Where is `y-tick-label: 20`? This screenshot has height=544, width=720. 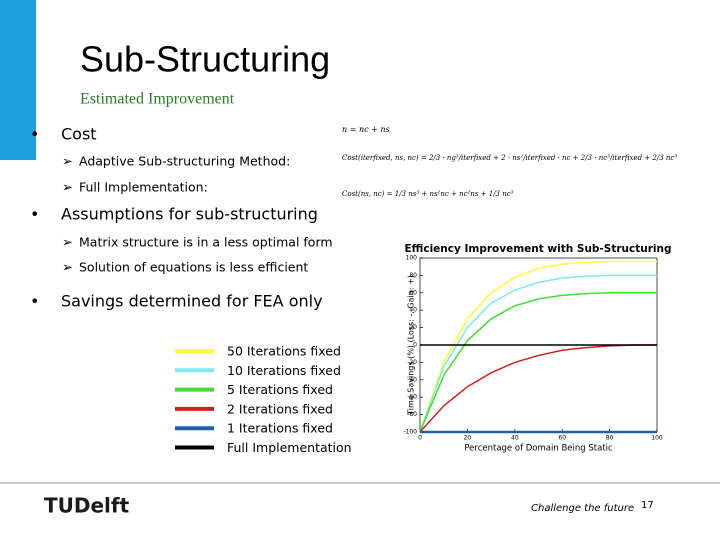 y-tick-label: 20 is located at coordinates (413, 327).